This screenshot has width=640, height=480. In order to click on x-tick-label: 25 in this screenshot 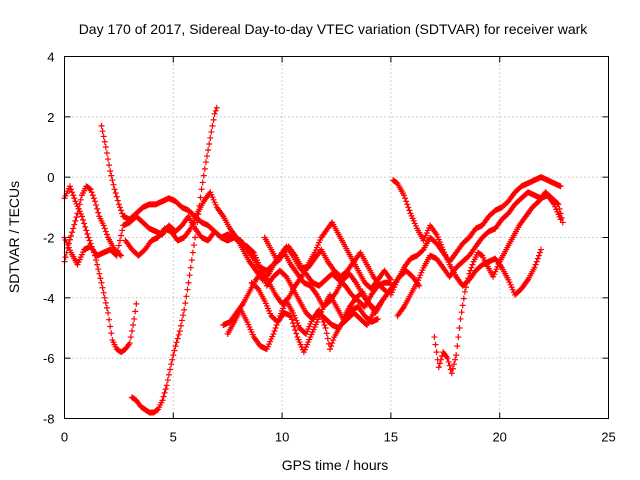, I will do `click(608, 437)`.